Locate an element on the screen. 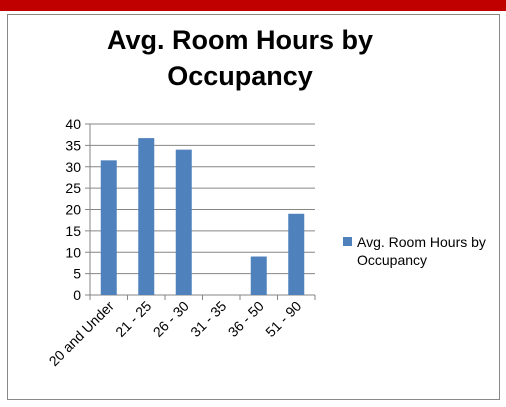  y-tick-label: 0 is located at coordinates (77, 295).